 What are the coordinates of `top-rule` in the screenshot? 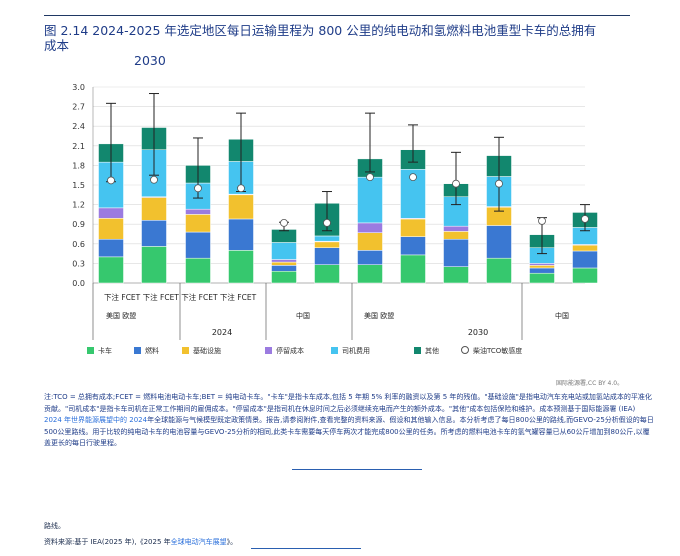 It's located at (337, 15).